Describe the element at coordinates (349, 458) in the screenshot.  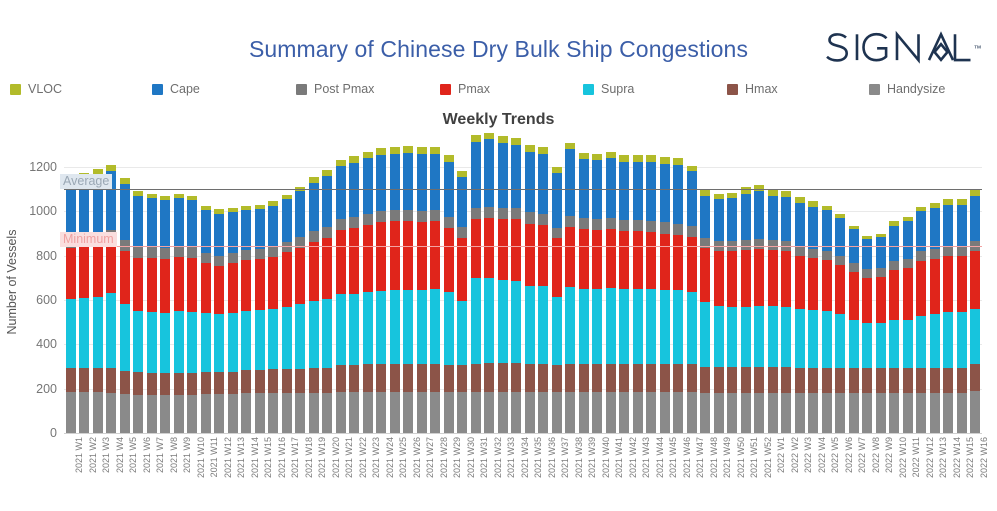
I see `x-axis-tick-label: 2021 W21` at that location.